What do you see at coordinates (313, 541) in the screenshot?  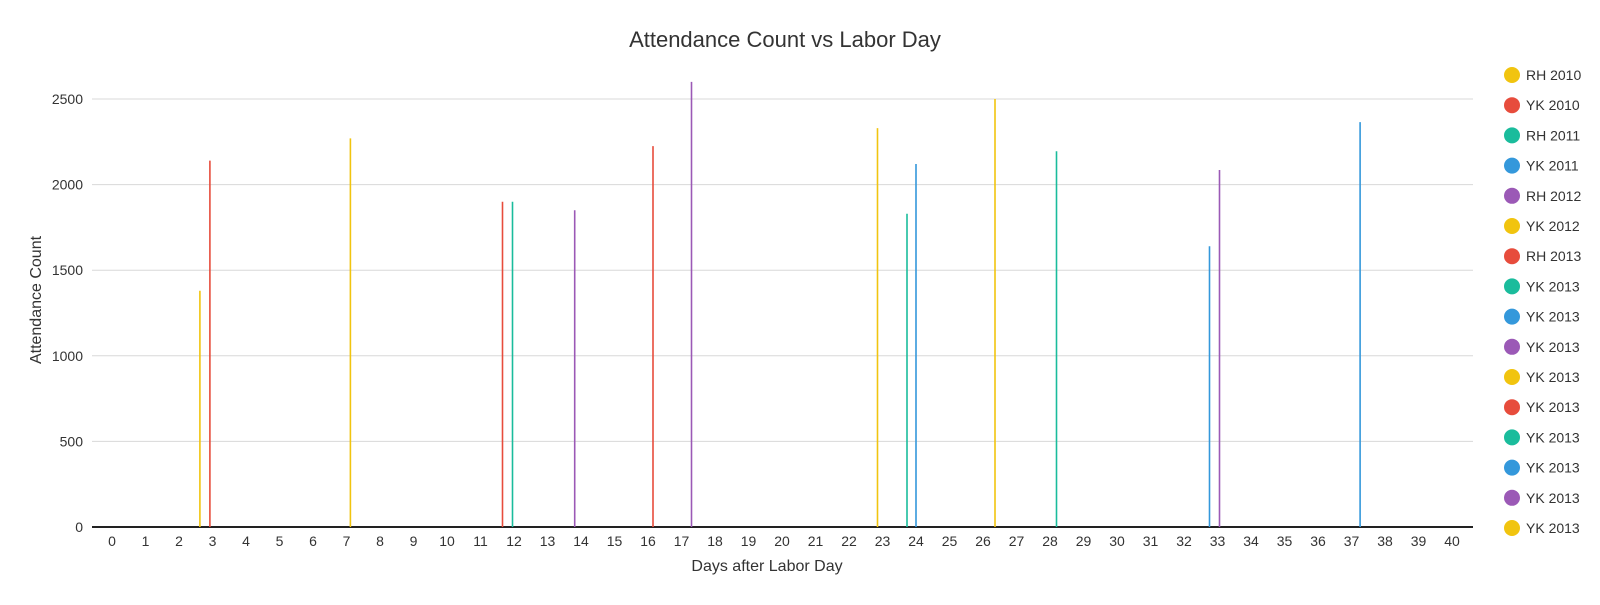 I see `x-tick-label: 6` at bounding box center [313, 541].